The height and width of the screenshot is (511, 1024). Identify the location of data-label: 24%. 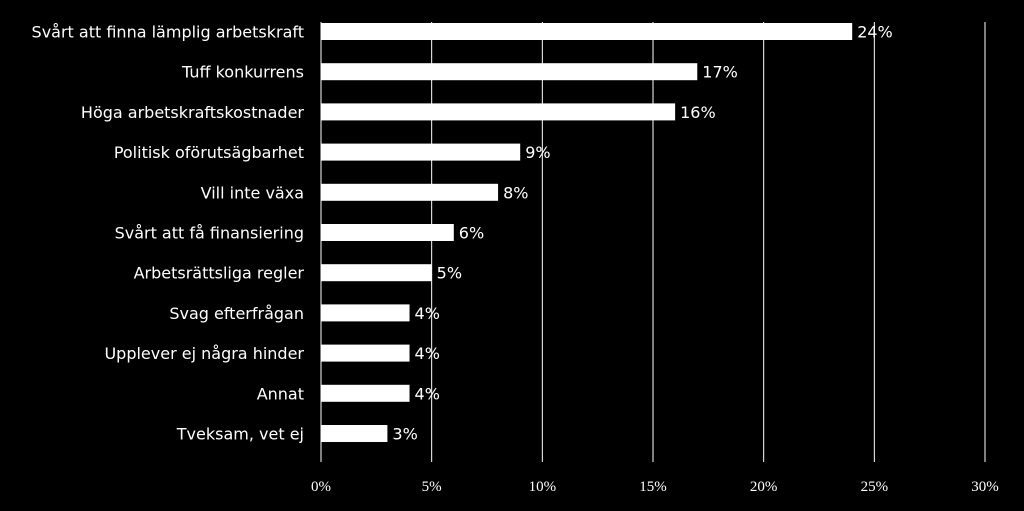
(875, 32).